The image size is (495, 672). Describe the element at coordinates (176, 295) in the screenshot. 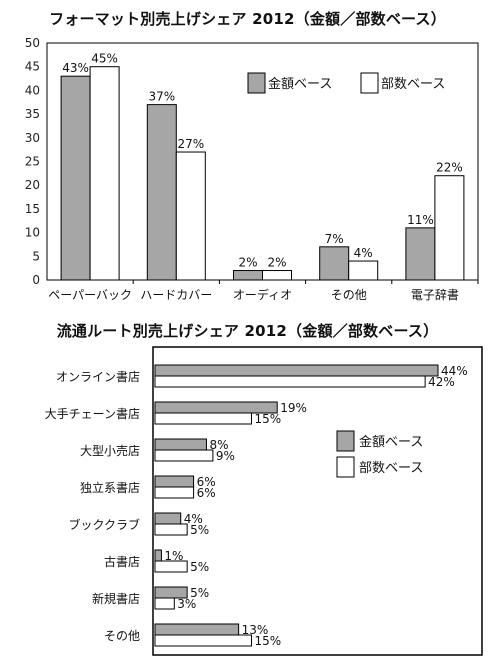

I see `category-label: ハードカバー` at that location.